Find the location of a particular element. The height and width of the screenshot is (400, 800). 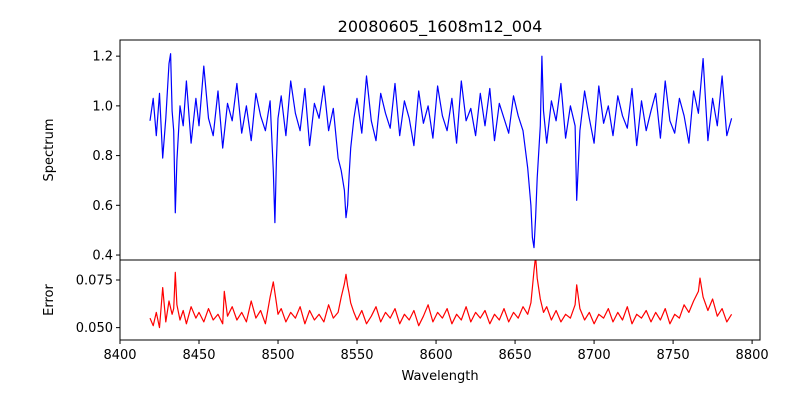

error-series-line is located at coordinates (441, 294).